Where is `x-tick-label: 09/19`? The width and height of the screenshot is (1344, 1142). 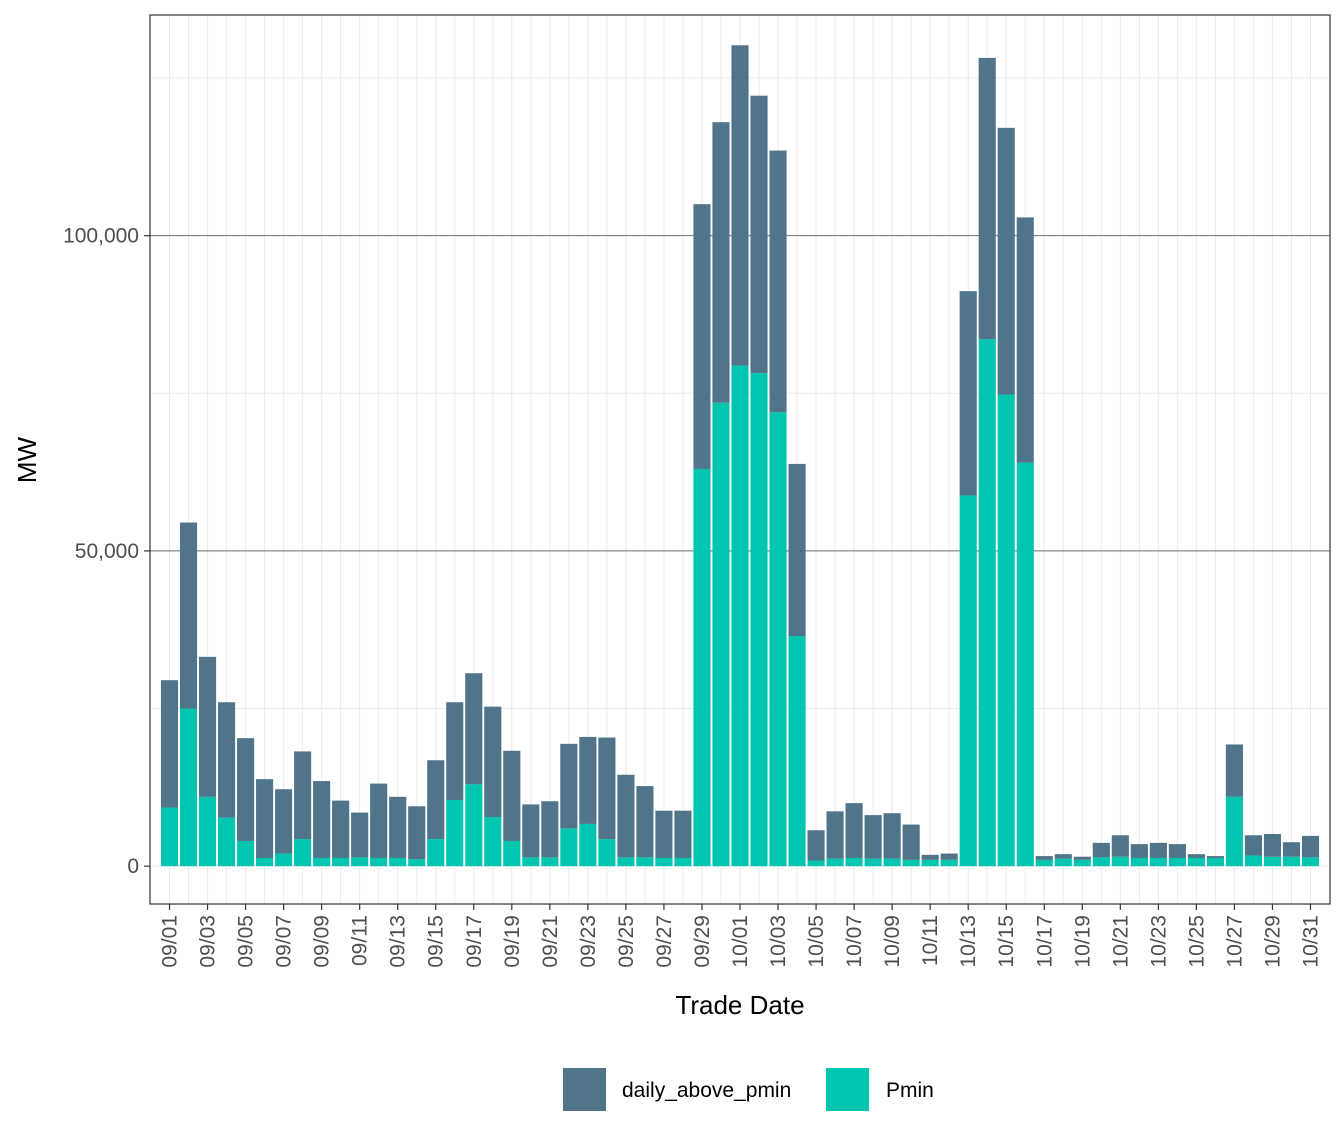 x-tick-label: 09/19 is located at coordinates (512, 941).